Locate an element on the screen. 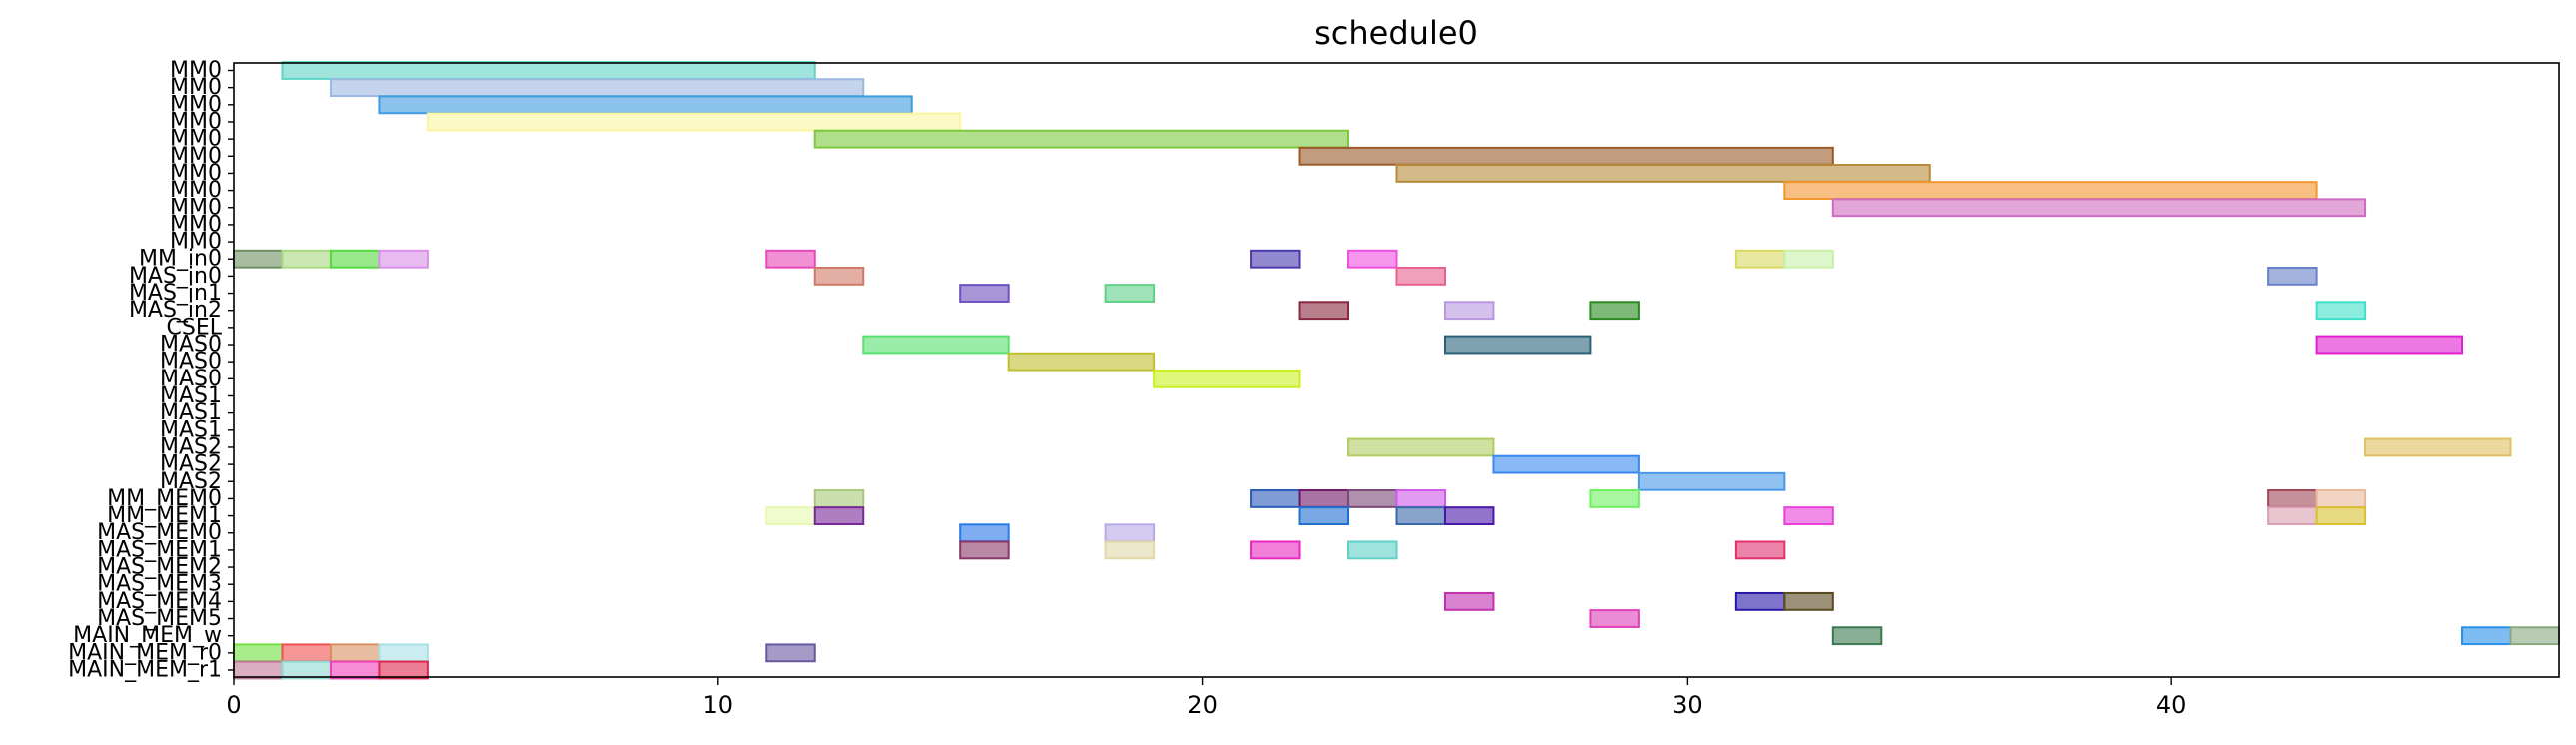 The height and width of the screenshot is (745, 2576). row-label: MM_MEM0 is located at coordinates (164, 498).